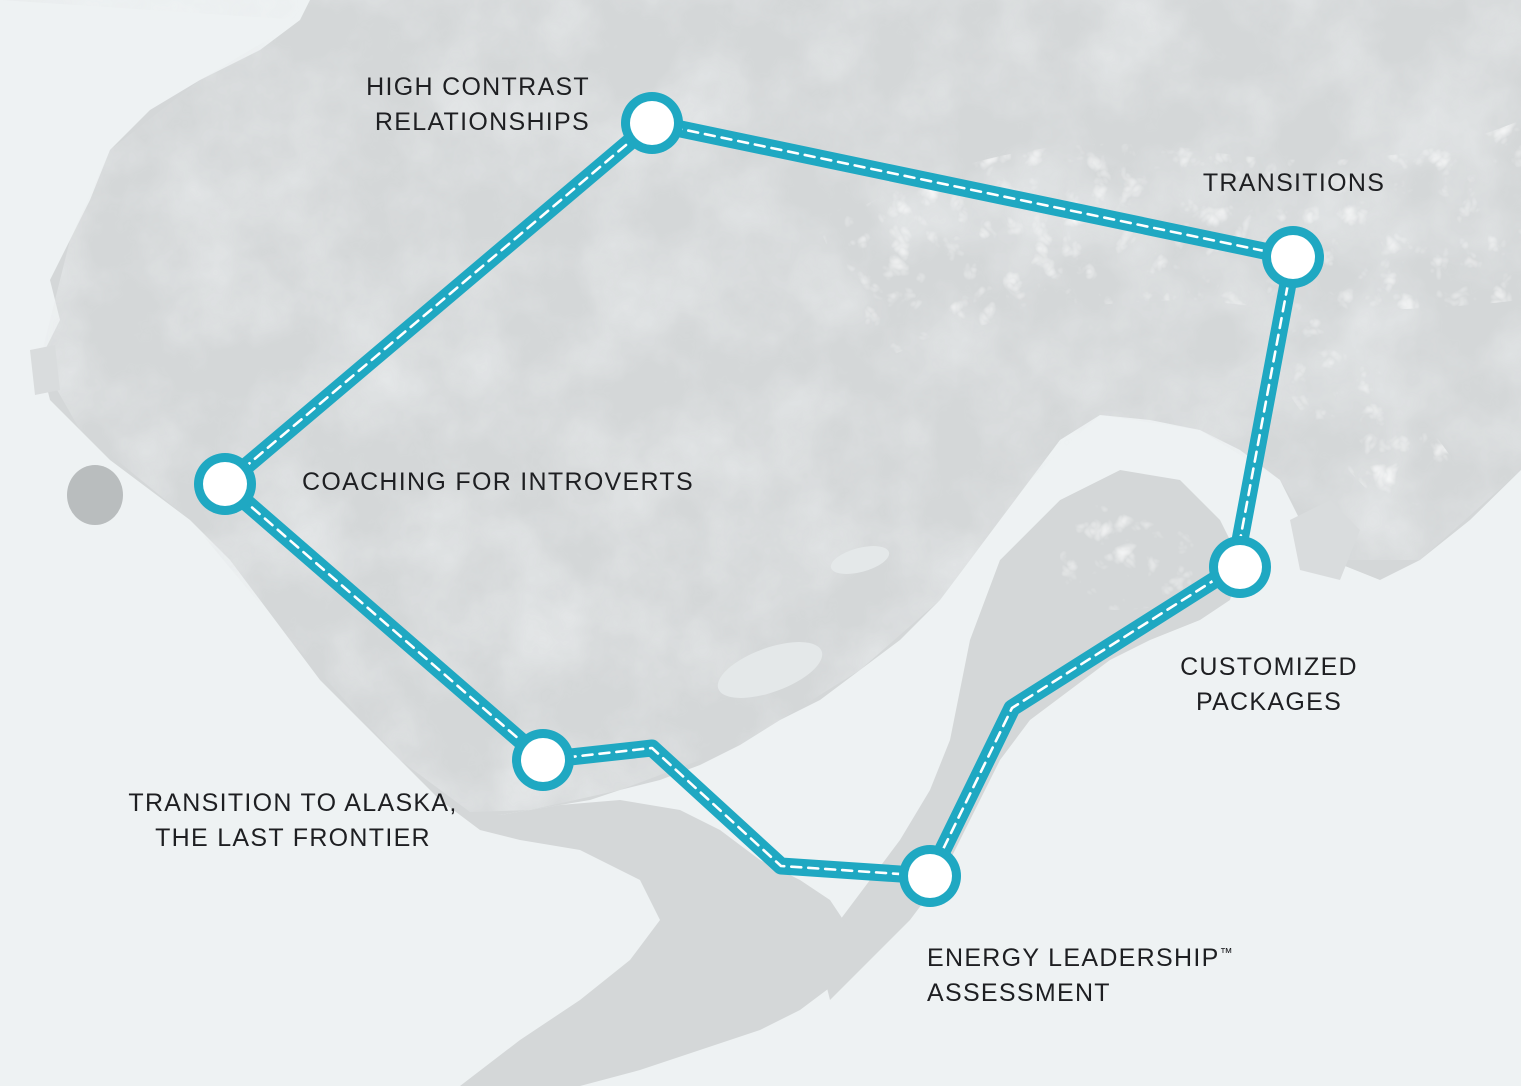  I want to click on stop-label-energy: ENERGY LEADERSHIP™ ASSESSMENT, so click(1080, 973).